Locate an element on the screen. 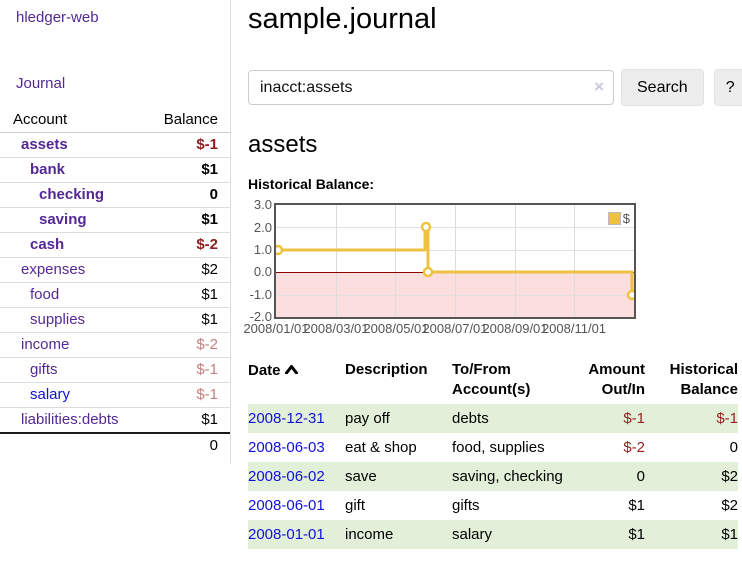 This screenshot has width=742, height=582. y-tick: 3.0 is located at coordinates (262, 204).